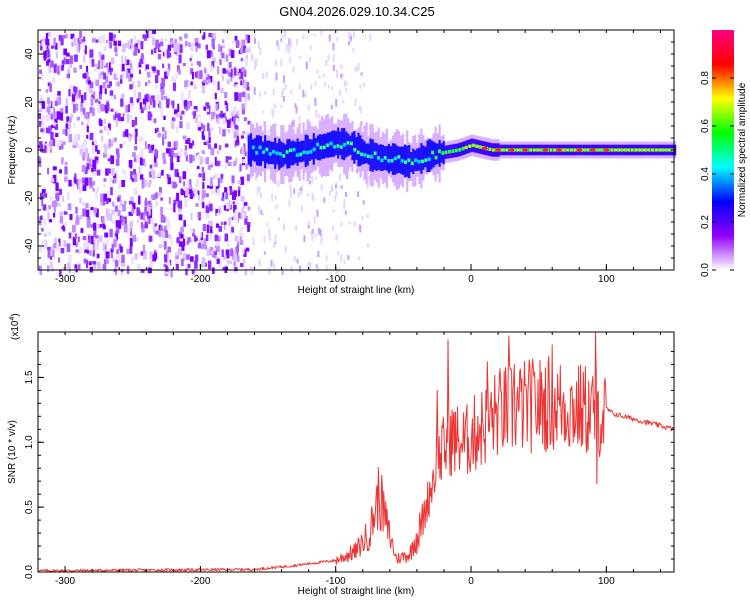 The image size is (750, 600). Describe the element at coordinates (29, 197) in the screenshot. I see `y-tick-label: -20` at that location.